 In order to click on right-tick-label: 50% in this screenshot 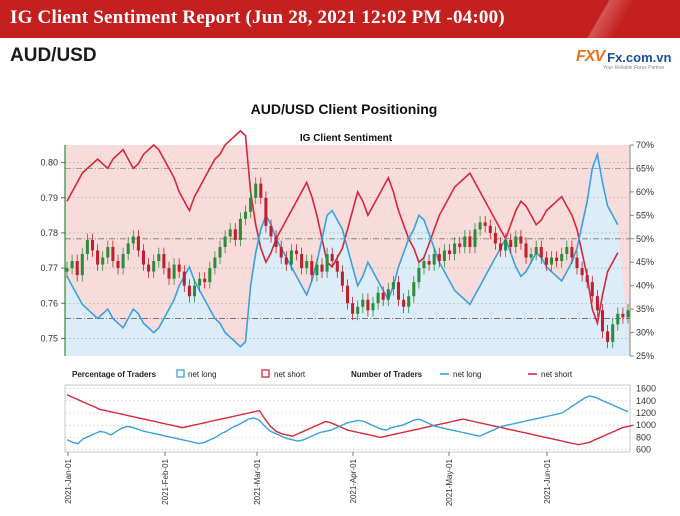, I will do `click(645, 239)`.